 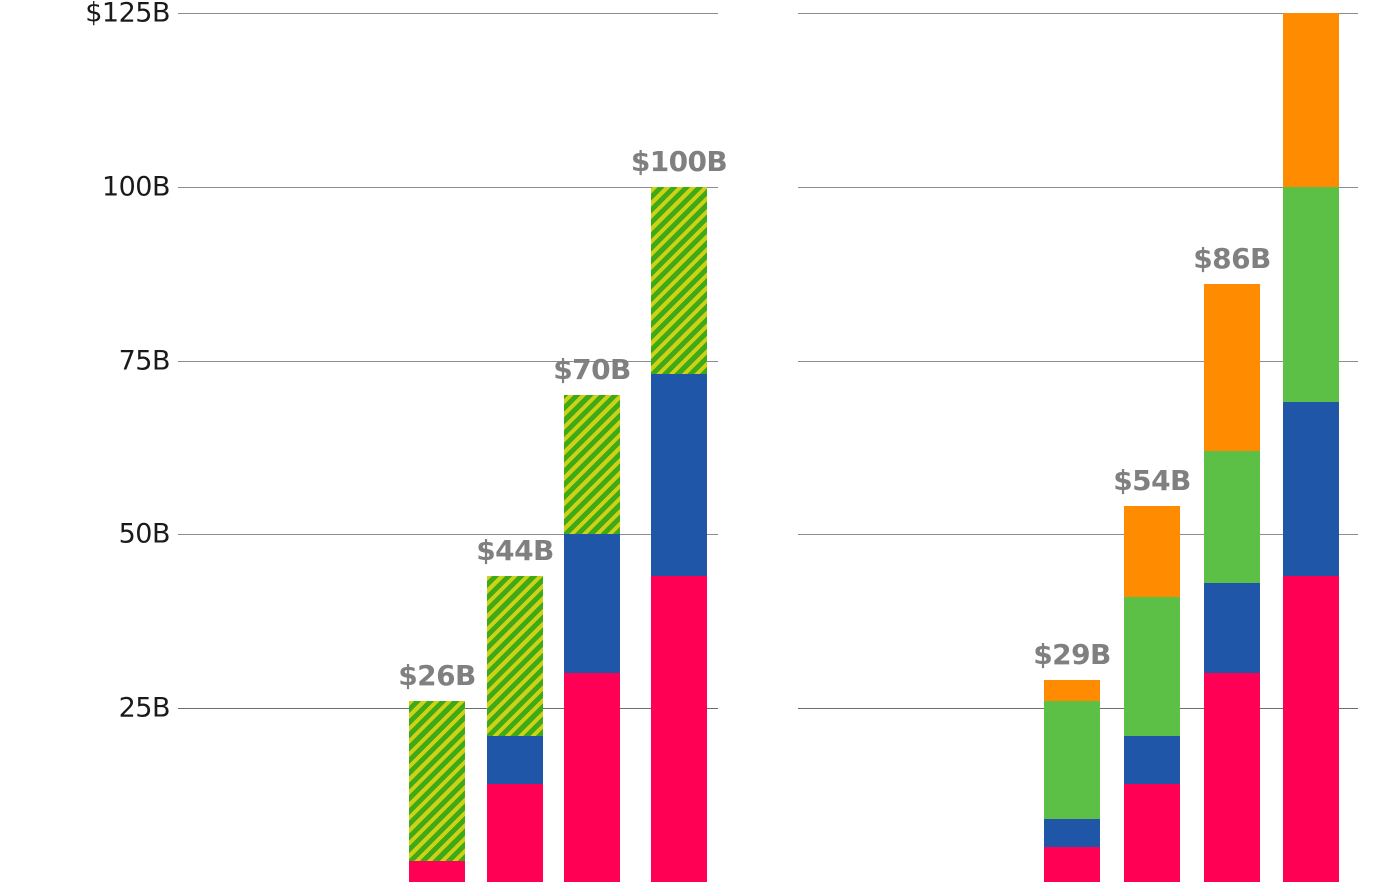 I want to click on y-axis-tick-label: 50B, so click(x=144, y=534).